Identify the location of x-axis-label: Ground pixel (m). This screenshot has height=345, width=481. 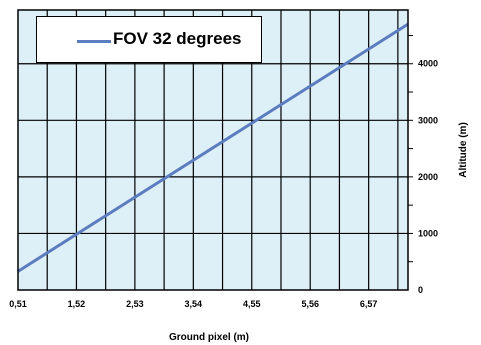
(209, 337).